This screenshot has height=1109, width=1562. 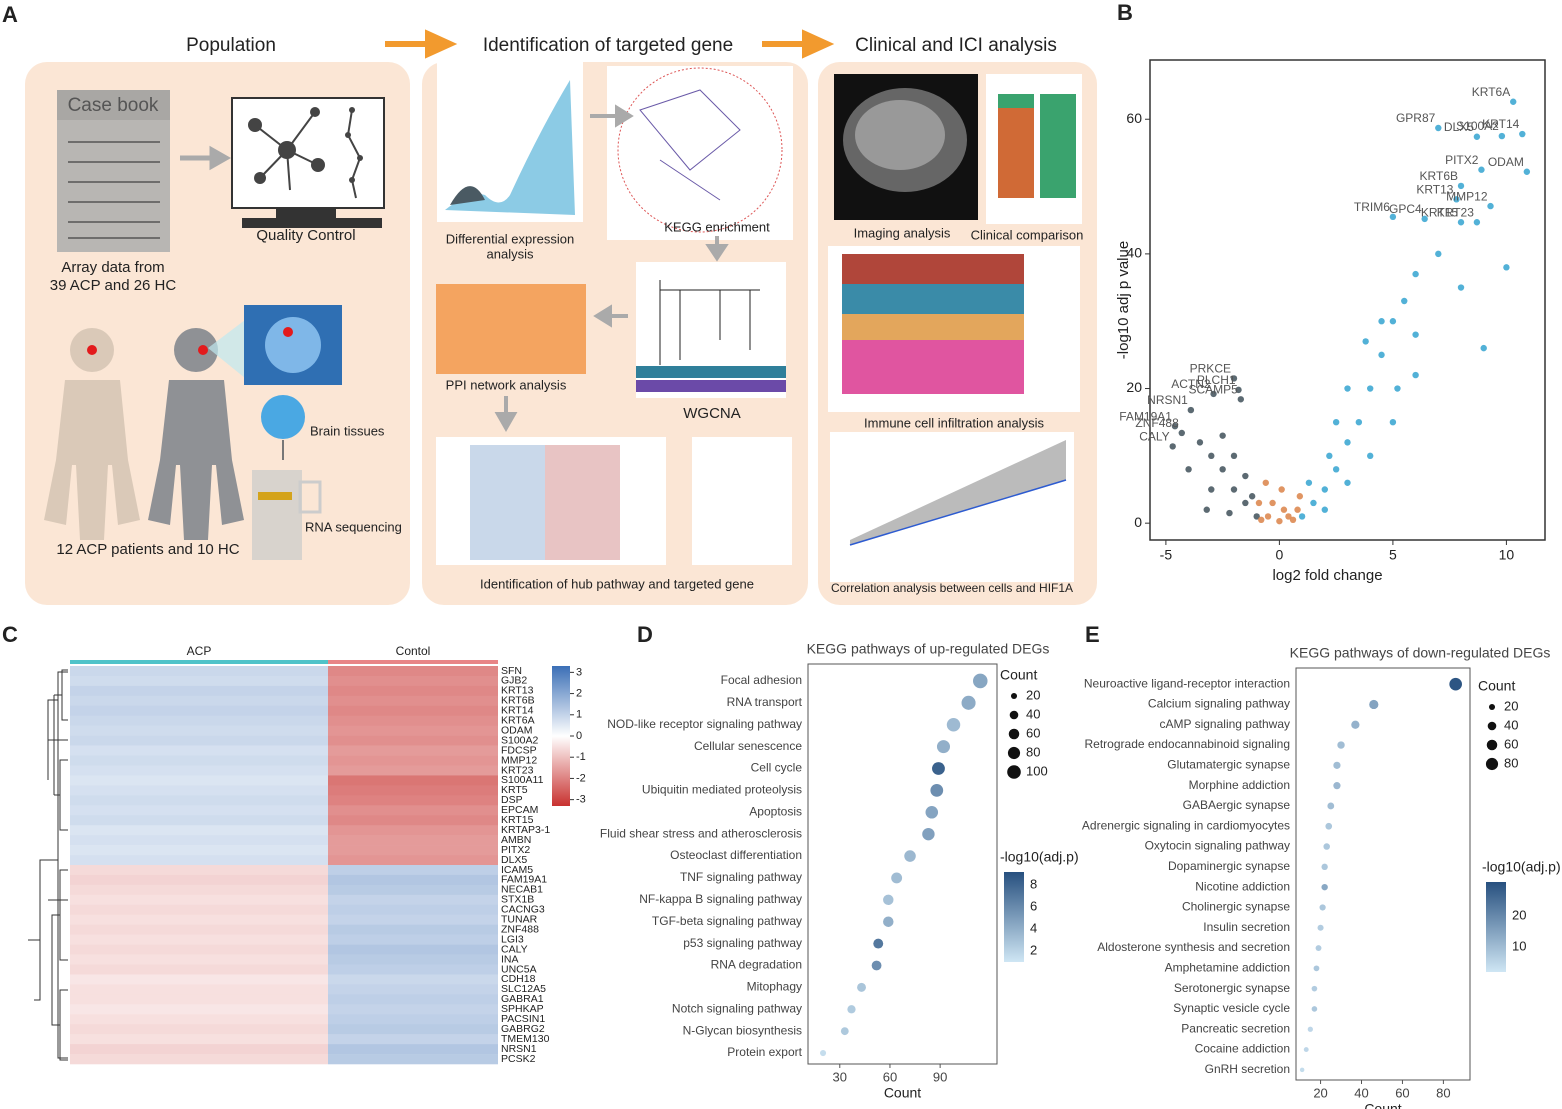 I want to click on x-tick-label: 20, so click(x=1320, y=1092).